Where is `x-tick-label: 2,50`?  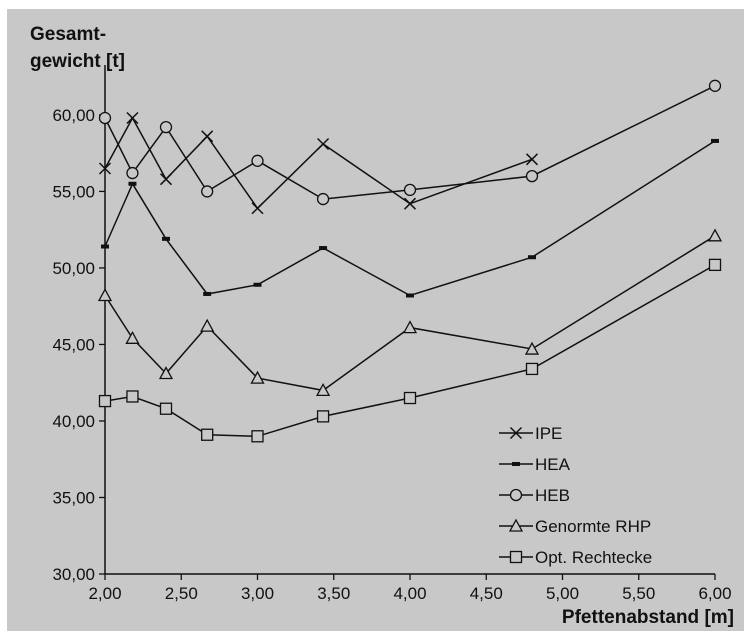 x-tick-label: 2,50 is located at coordinates (181, 593).